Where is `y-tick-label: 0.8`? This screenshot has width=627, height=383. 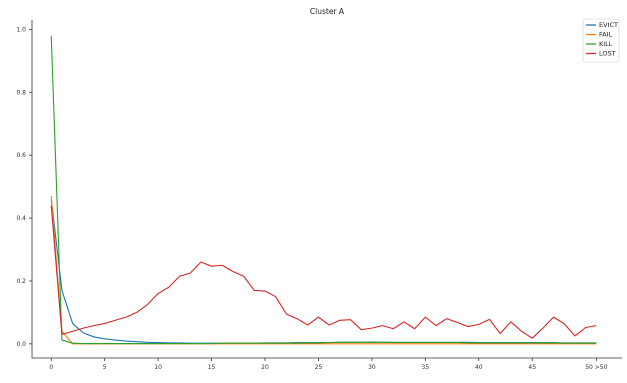 y-tick-label: 0.8 is located at coordinates (21, 92).